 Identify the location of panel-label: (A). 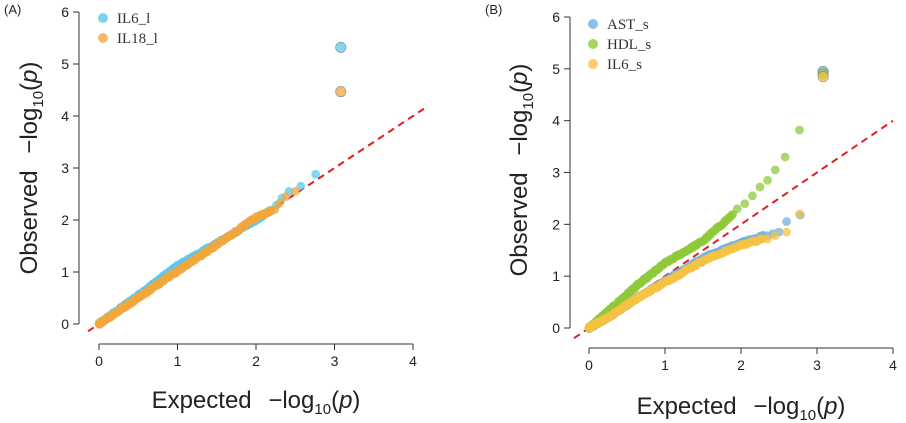
(12, 9).